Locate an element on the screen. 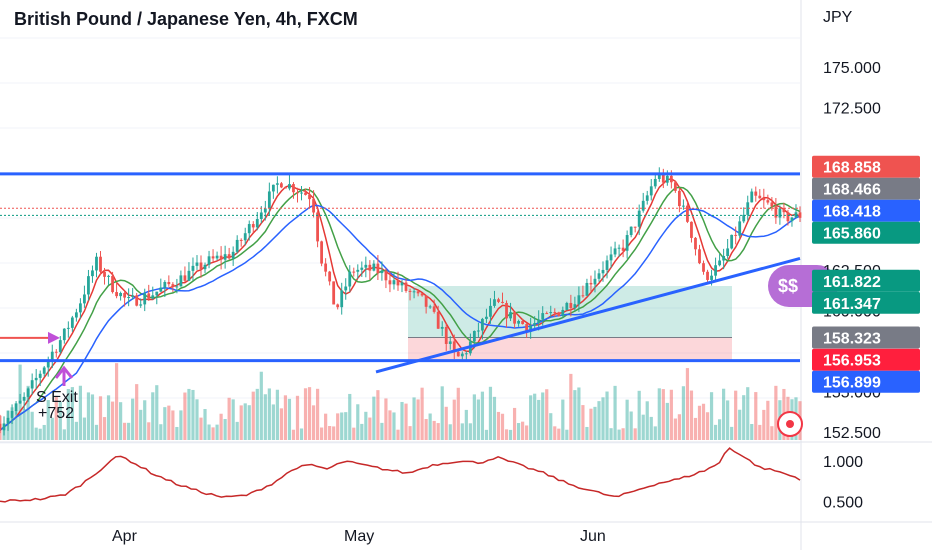 This screenshot has height=550, width=932. exit-arrow-icon is located at coordinates (54, 337).